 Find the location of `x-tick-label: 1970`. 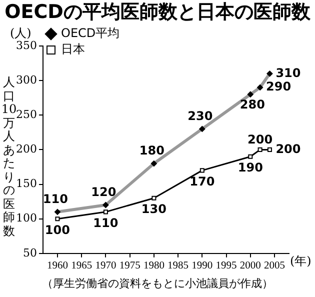

x-tick-label: 1970 is located at coordinates (105, 266).